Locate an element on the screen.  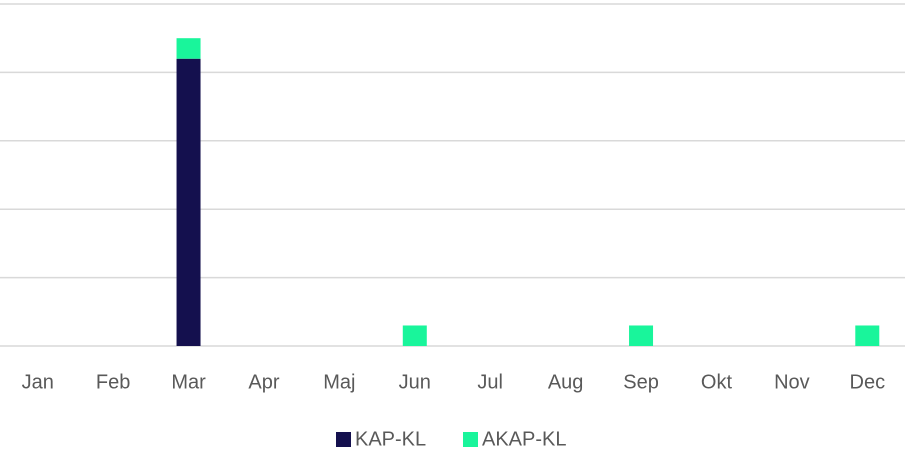
x-tick-label: Mar is located at coordinates (188, 382).